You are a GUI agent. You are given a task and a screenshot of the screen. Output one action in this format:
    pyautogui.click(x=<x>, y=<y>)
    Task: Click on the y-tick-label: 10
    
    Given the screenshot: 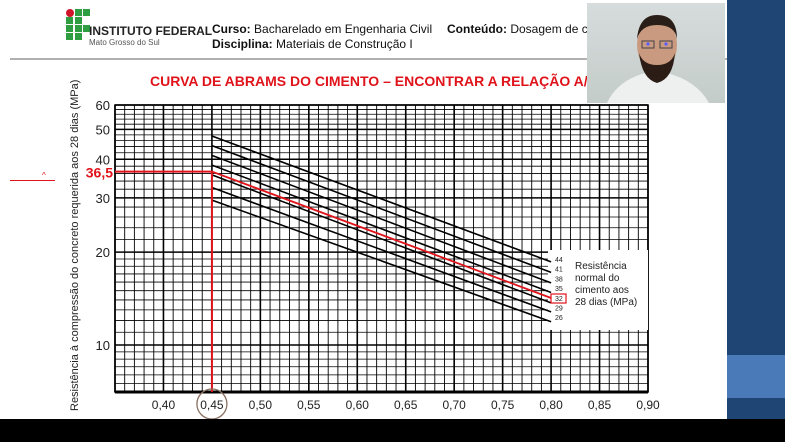 What is the action you would take?
    pyautogui.click(x=103, y=345)
    